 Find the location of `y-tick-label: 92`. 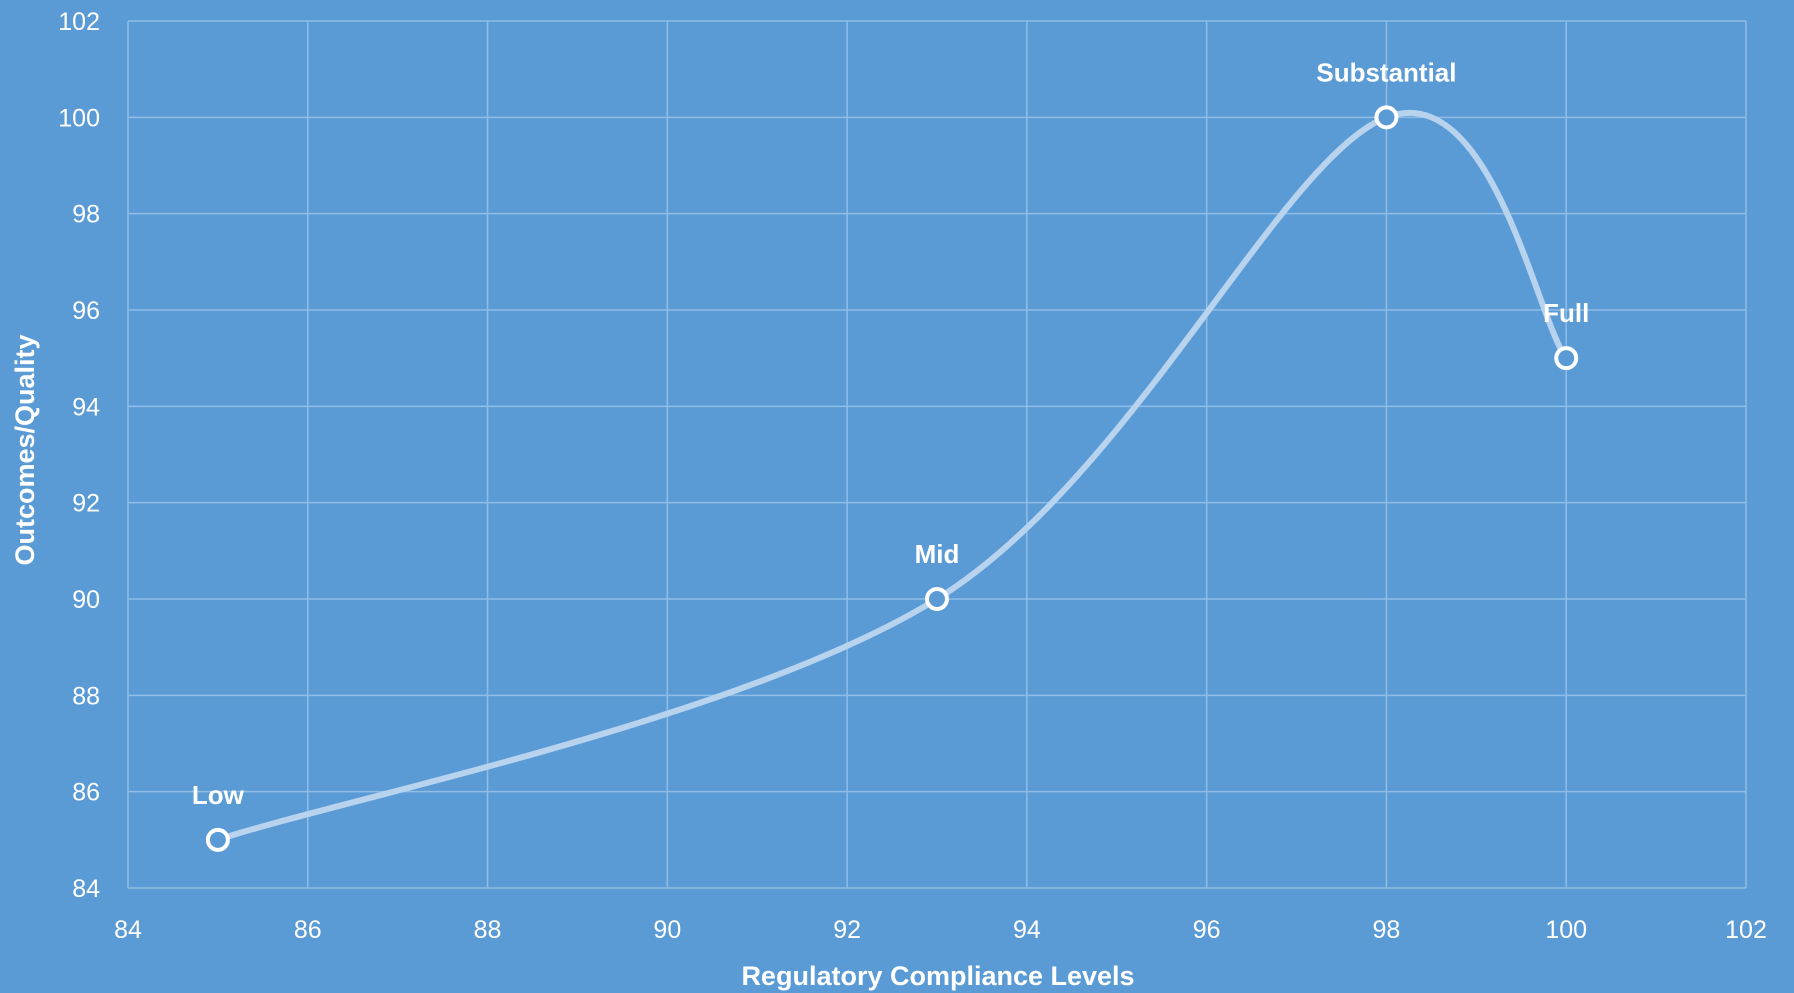

y-tick-label: 92 is located at coordinates (86, 504).